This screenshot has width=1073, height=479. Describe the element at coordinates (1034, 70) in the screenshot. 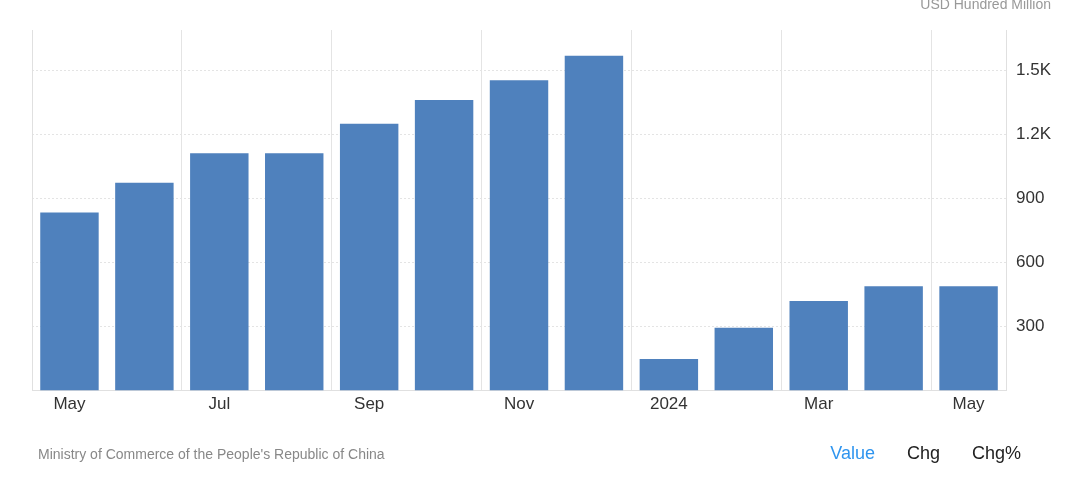

I see `y-tick-label: 1.5K` at that location.